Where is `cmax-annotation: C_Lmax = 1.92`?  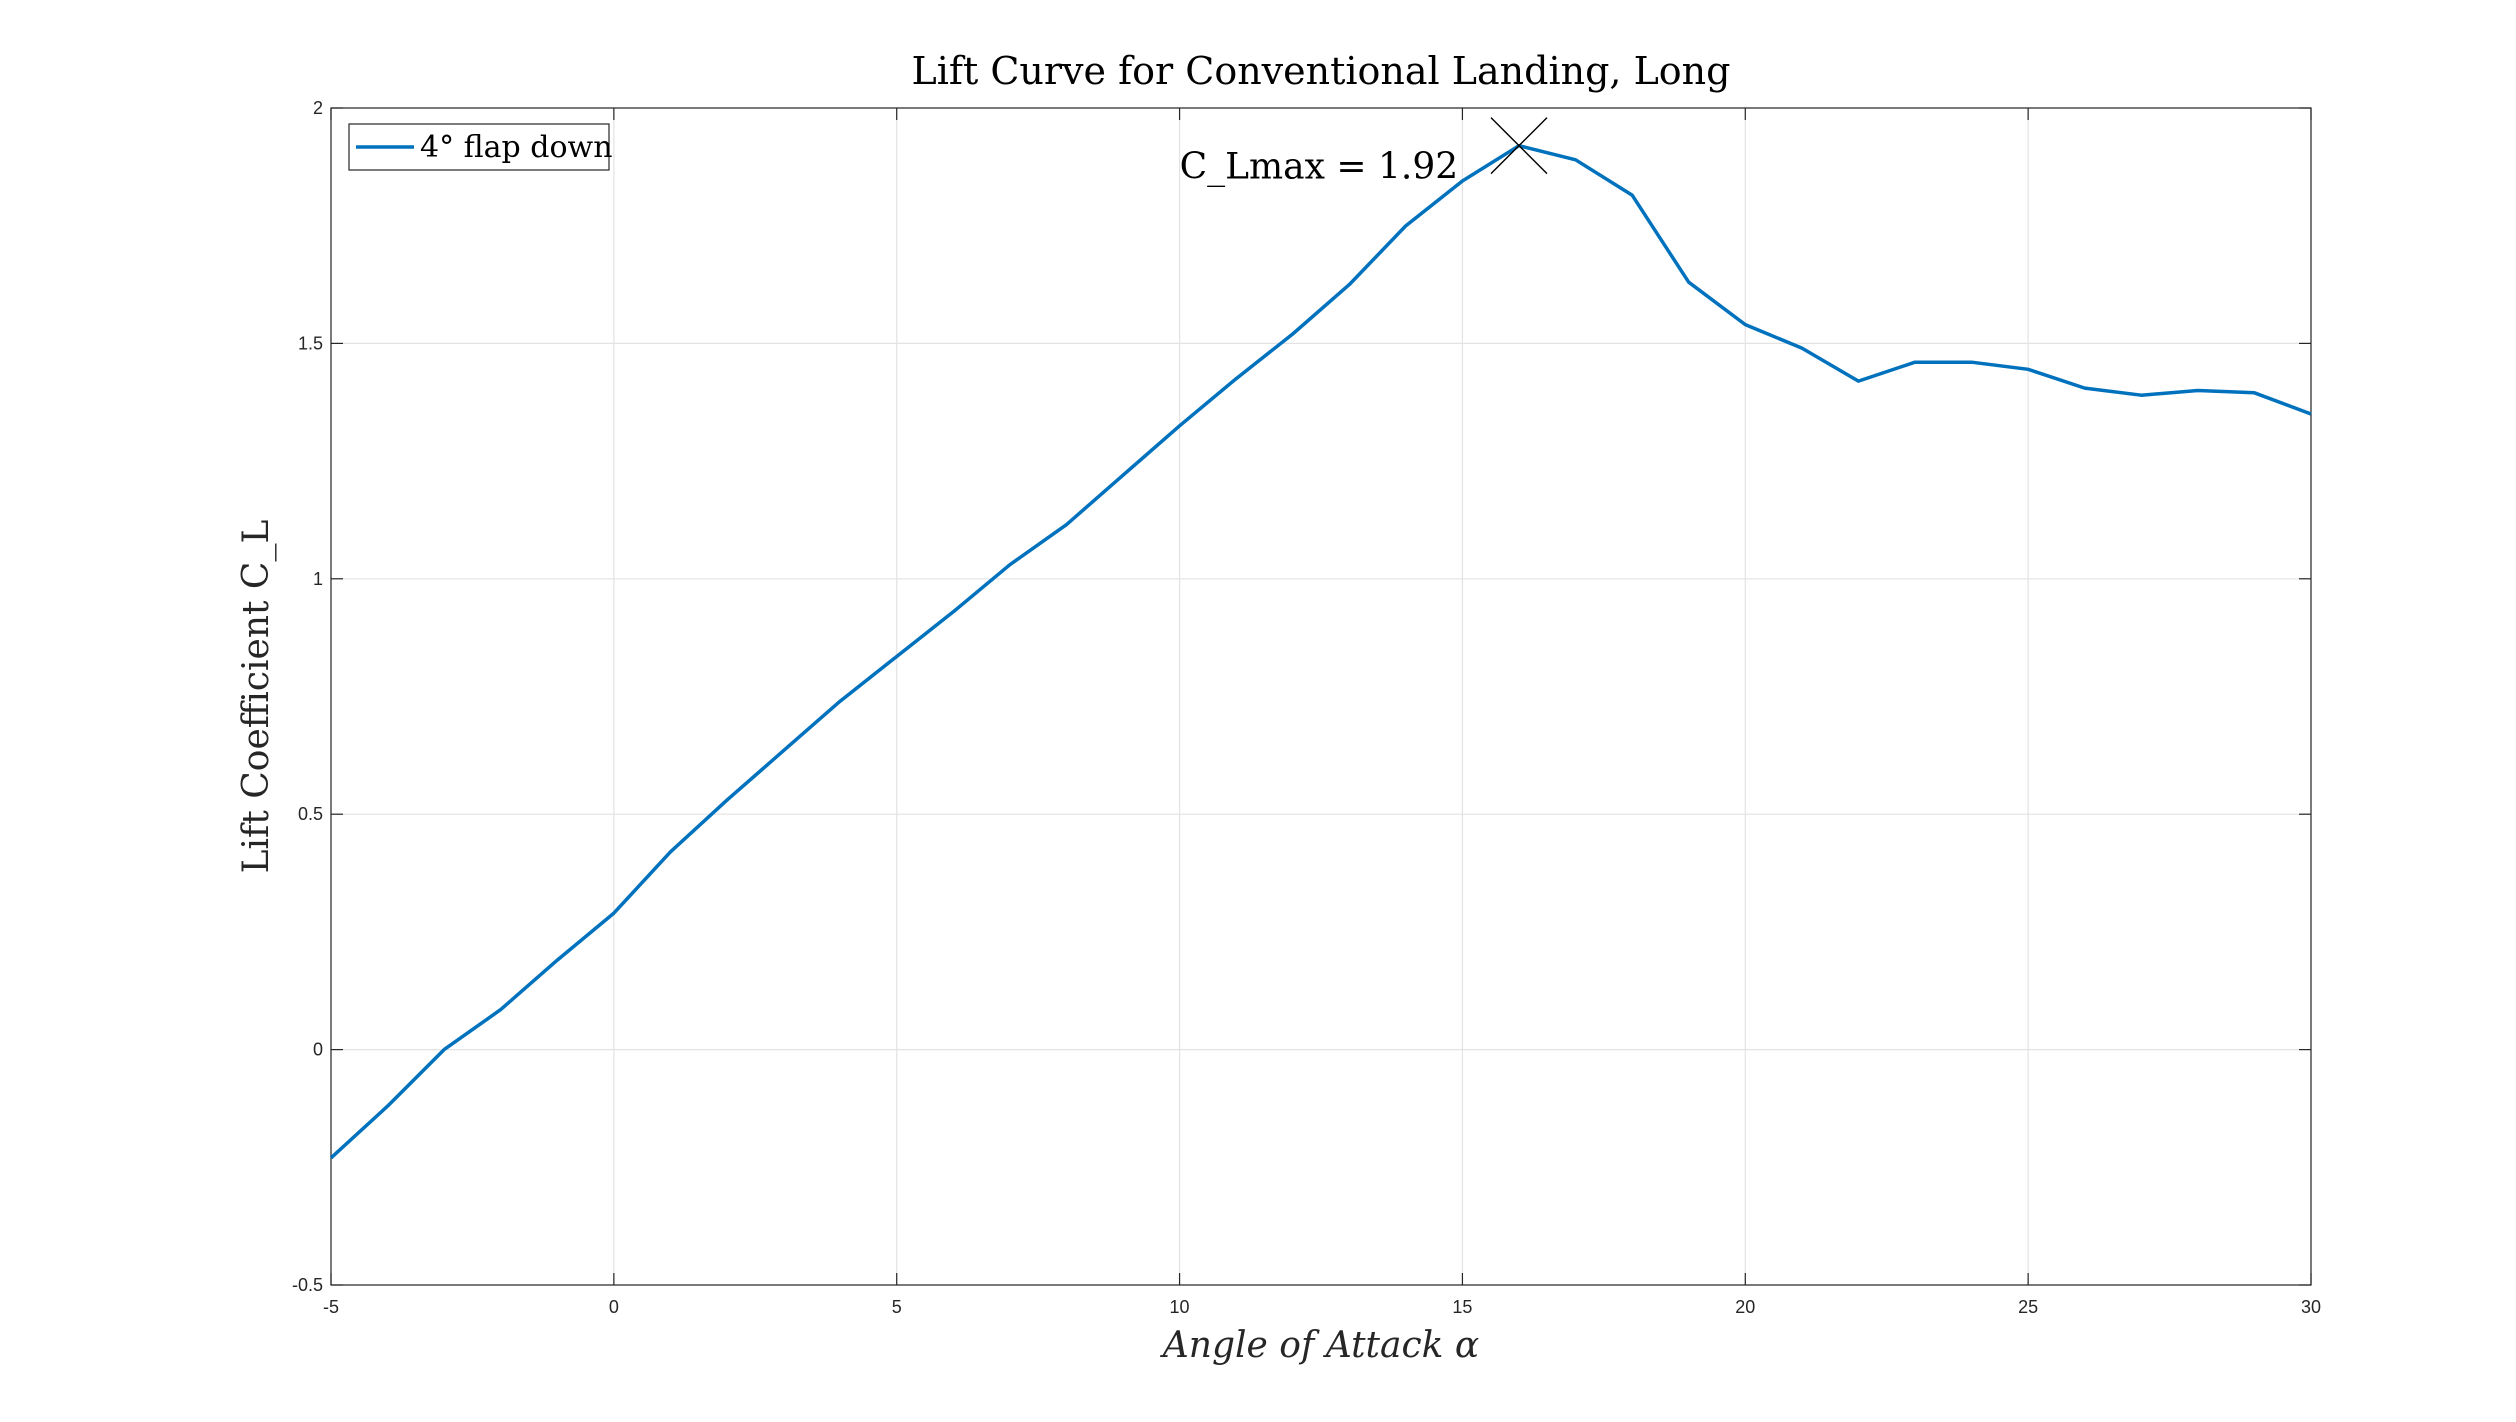 cmax-annotation: C_Lmax = 1.92 is located at coordinates (1319, 167).